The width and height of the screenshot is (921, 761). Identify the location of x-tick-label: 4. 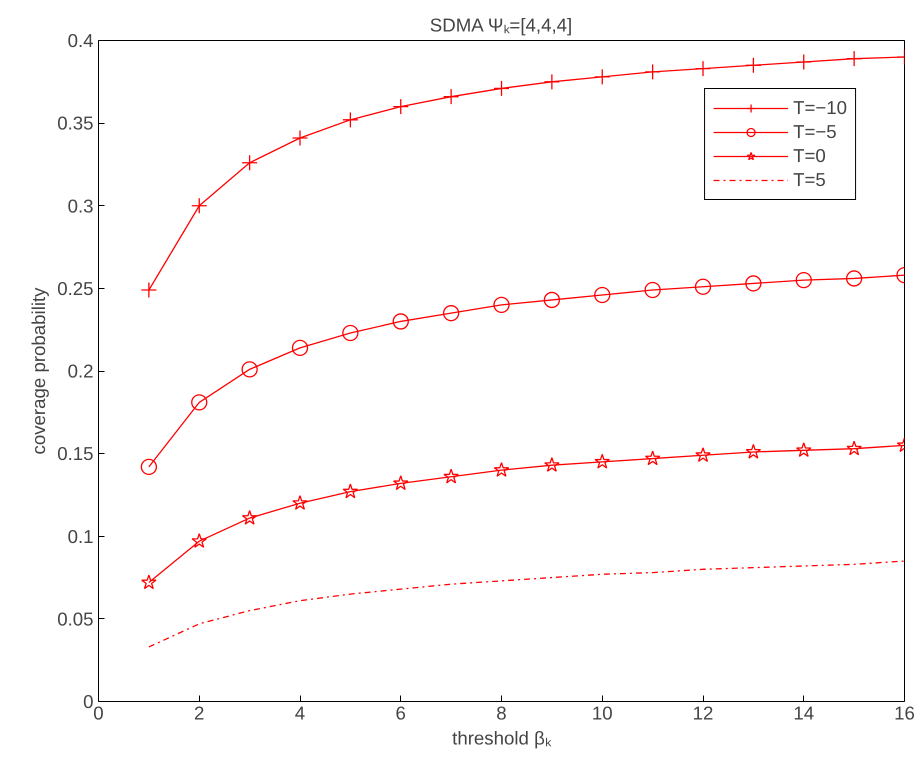
(300, 713).